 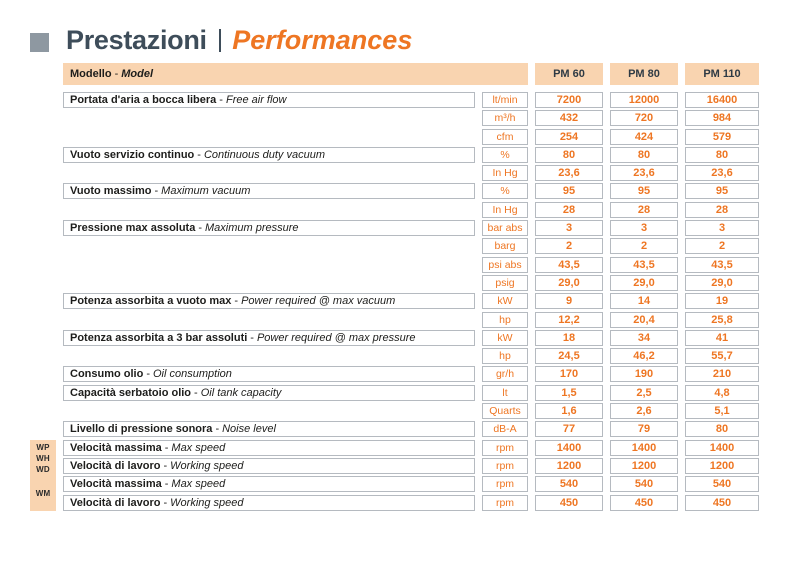 I want to click on value-cell: 432, so click(x=569, y=118).